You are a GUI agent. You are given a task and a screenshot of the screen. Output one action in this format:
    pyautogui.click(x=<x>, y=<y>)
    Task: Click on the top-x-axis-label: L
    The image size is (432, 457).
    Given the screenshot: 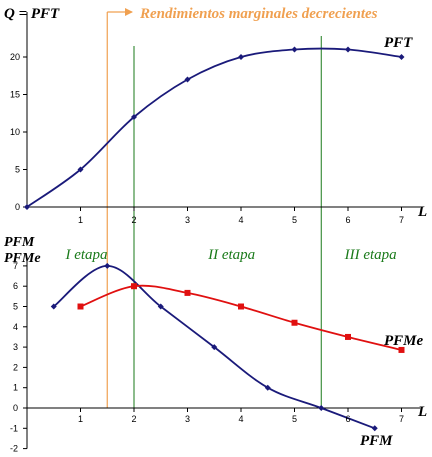 What is the action you would take?
    pyautogui.click(x=422, y=212)
    